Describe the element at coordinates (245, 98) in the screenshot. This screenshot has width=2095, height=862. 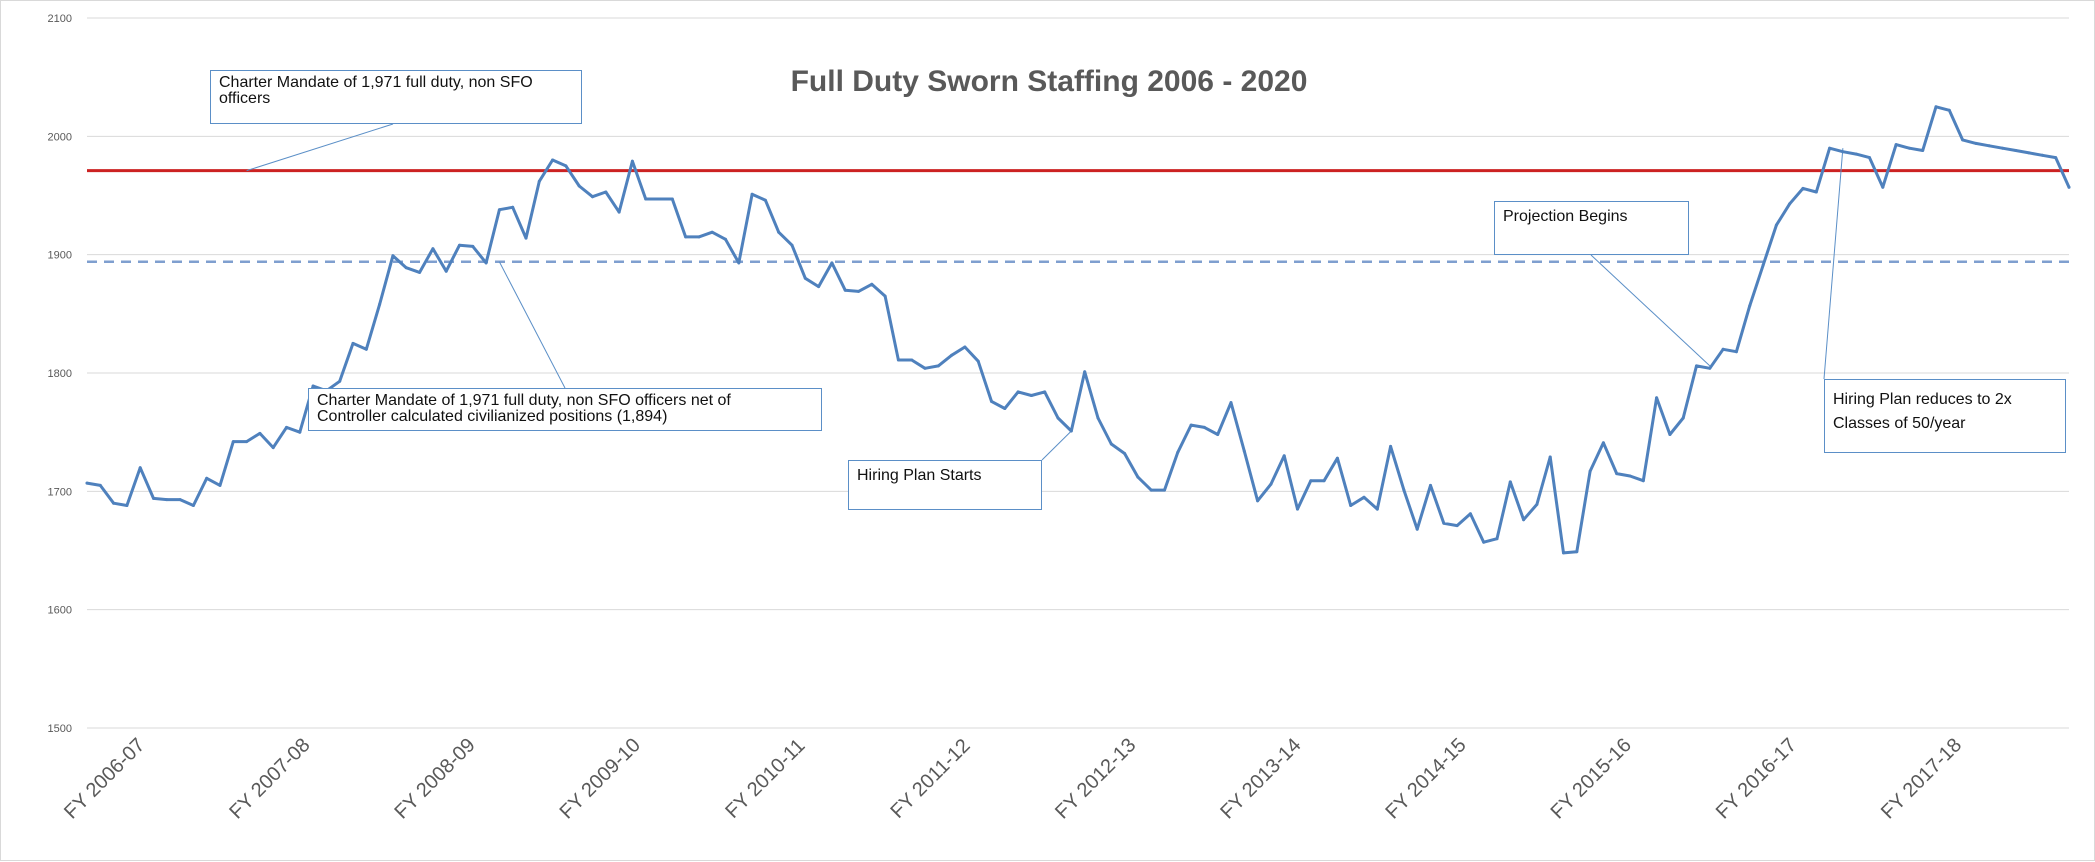
I see `annotation-text: officers` at that location.